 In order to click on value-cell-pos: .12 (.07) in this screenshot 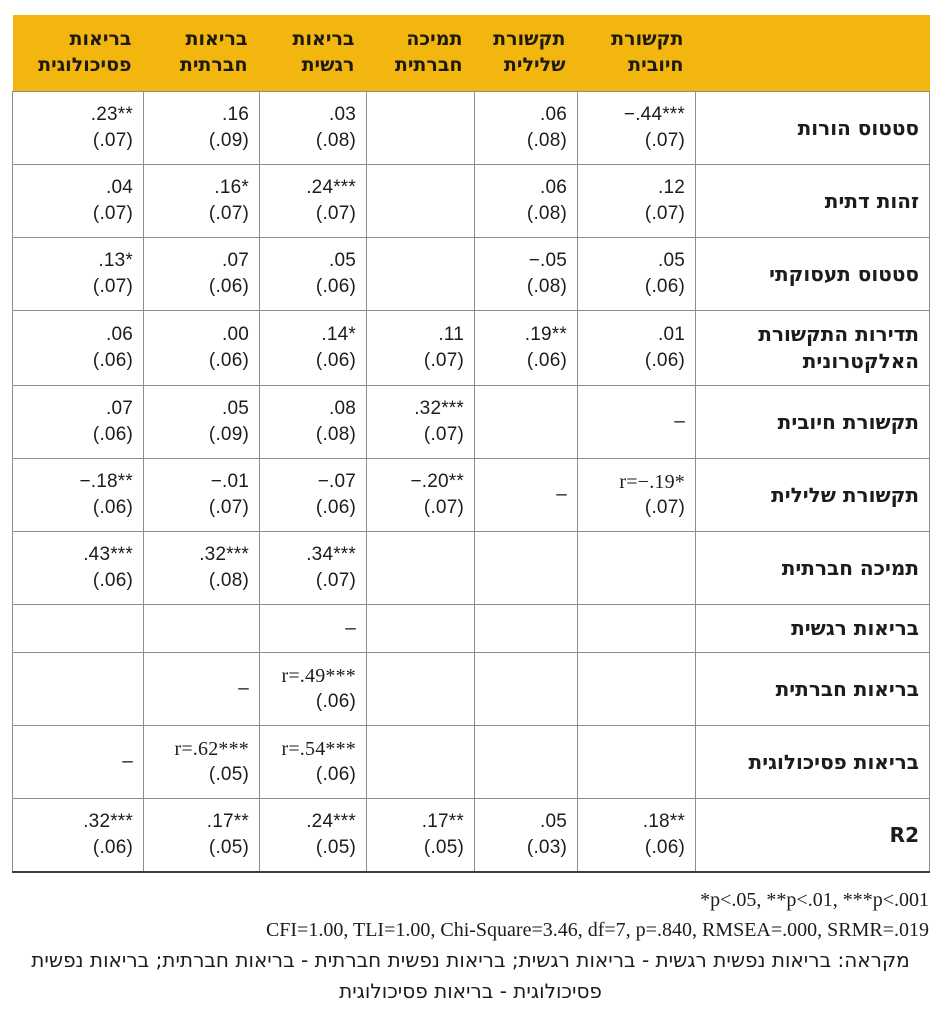, I will do `click(636, 201)`.